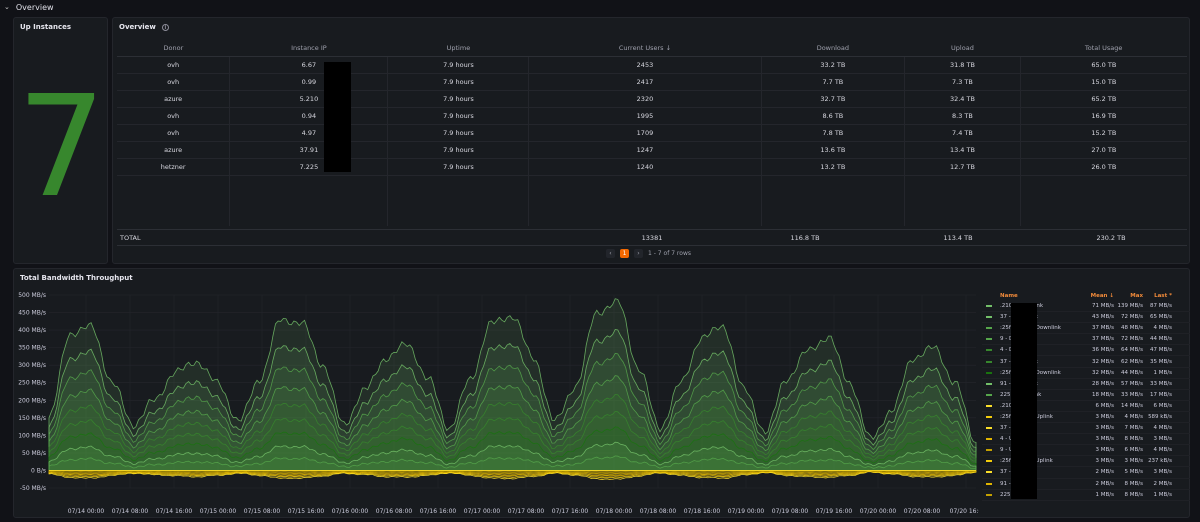 The width and height of the screenshot is (1200, 522). I want to click on x-tick-label: 07/19 08:00, so click(790, 511).